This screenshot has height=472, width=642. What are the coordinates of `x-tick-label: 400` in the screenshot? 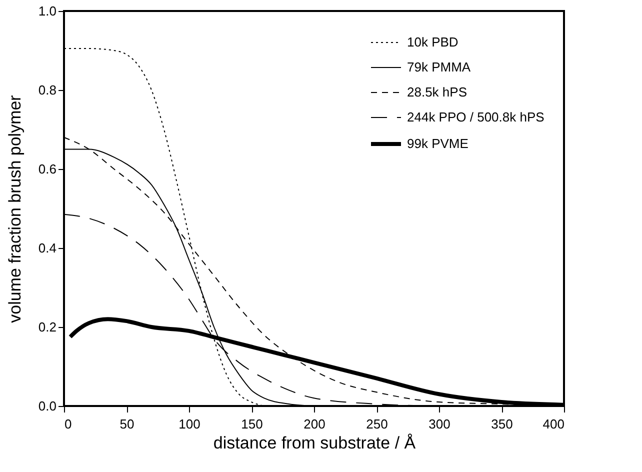 It's located at (553, 424).